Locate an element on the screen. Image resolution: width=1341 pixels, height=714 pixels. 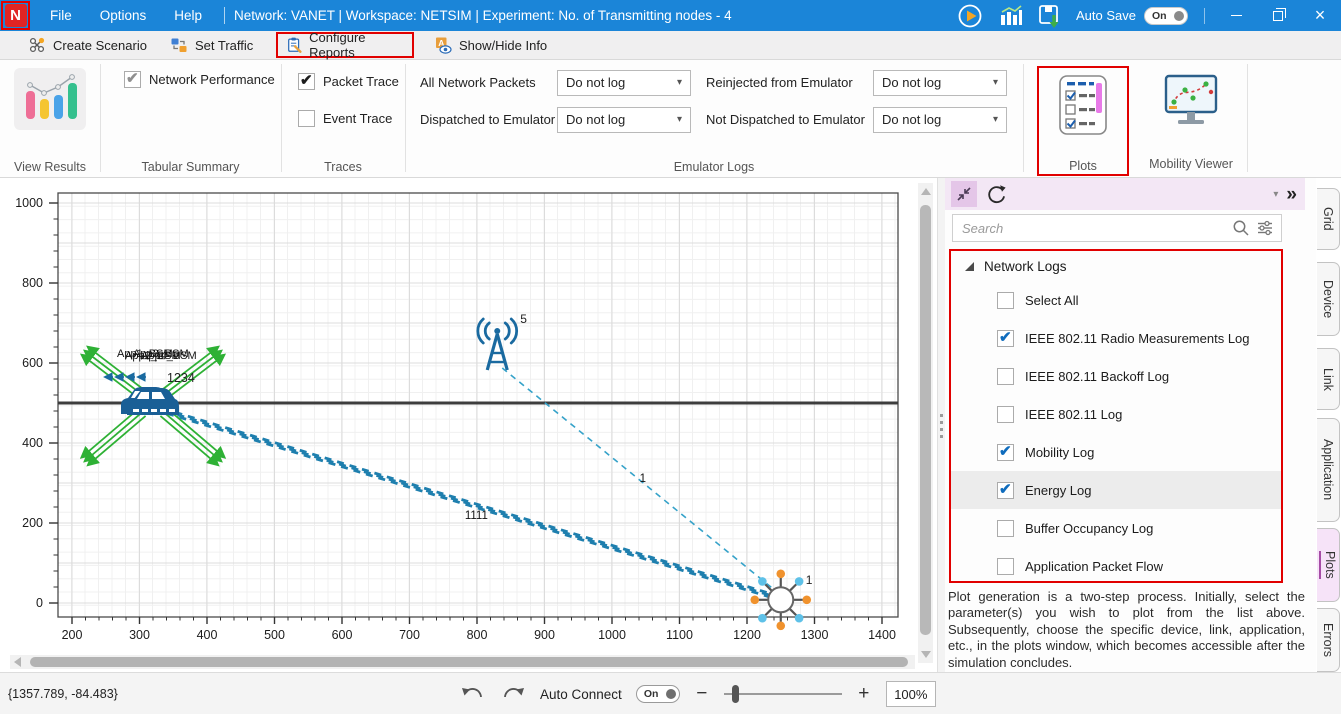
plots-button: Plots is located at coordinates (1083, 121).